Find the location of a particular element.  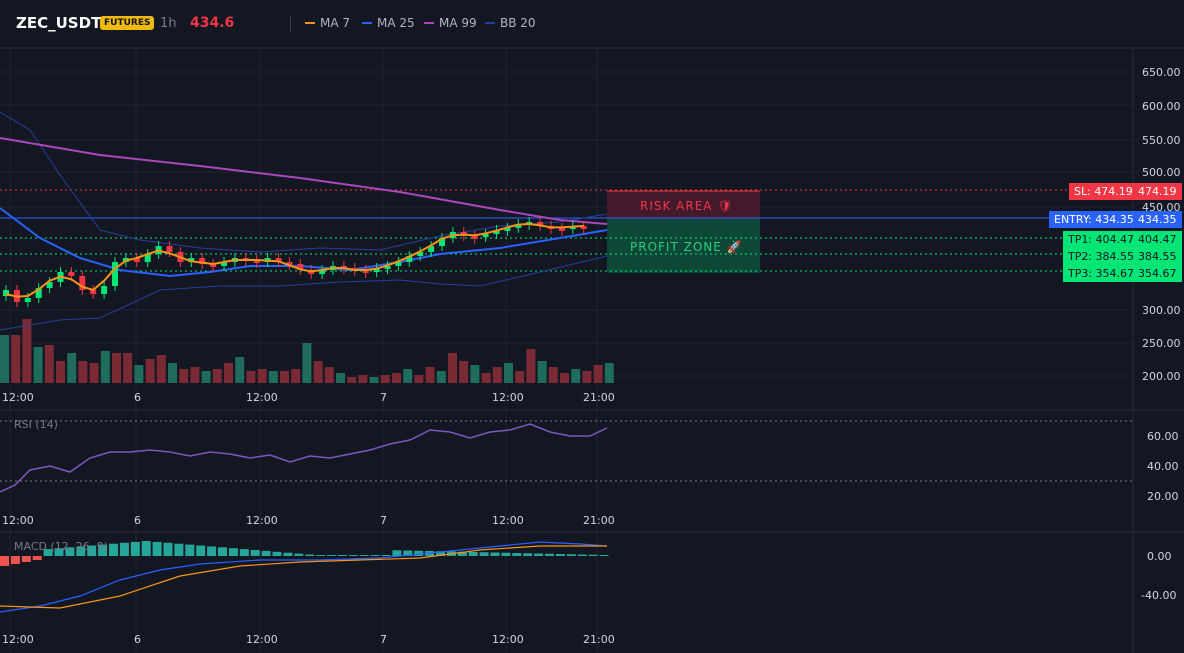

risk-area-box is located at coordinates (683, 205).